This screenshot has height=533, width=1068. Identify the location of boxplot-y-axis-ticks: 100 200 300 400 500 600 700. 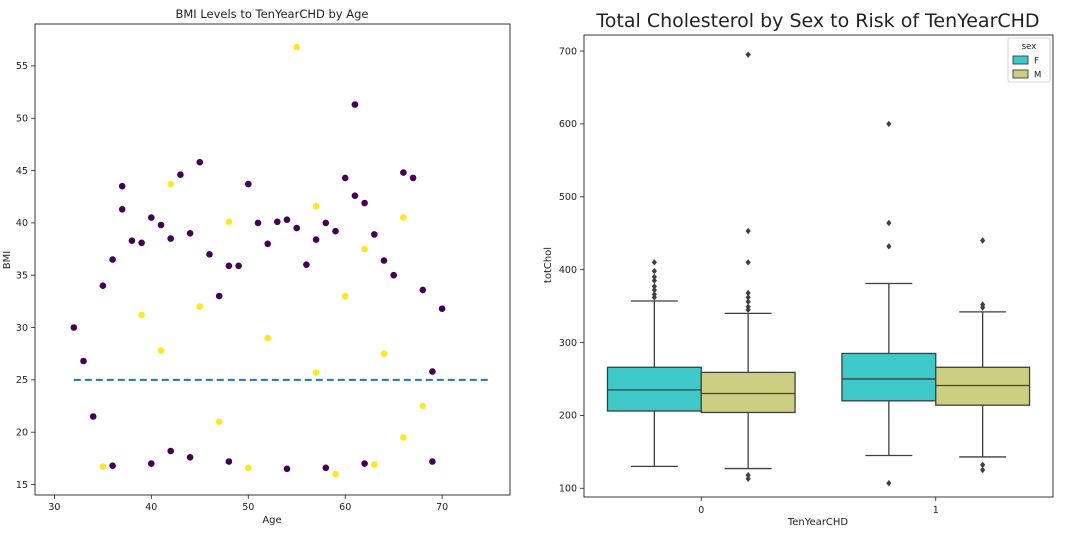
(571, 270).